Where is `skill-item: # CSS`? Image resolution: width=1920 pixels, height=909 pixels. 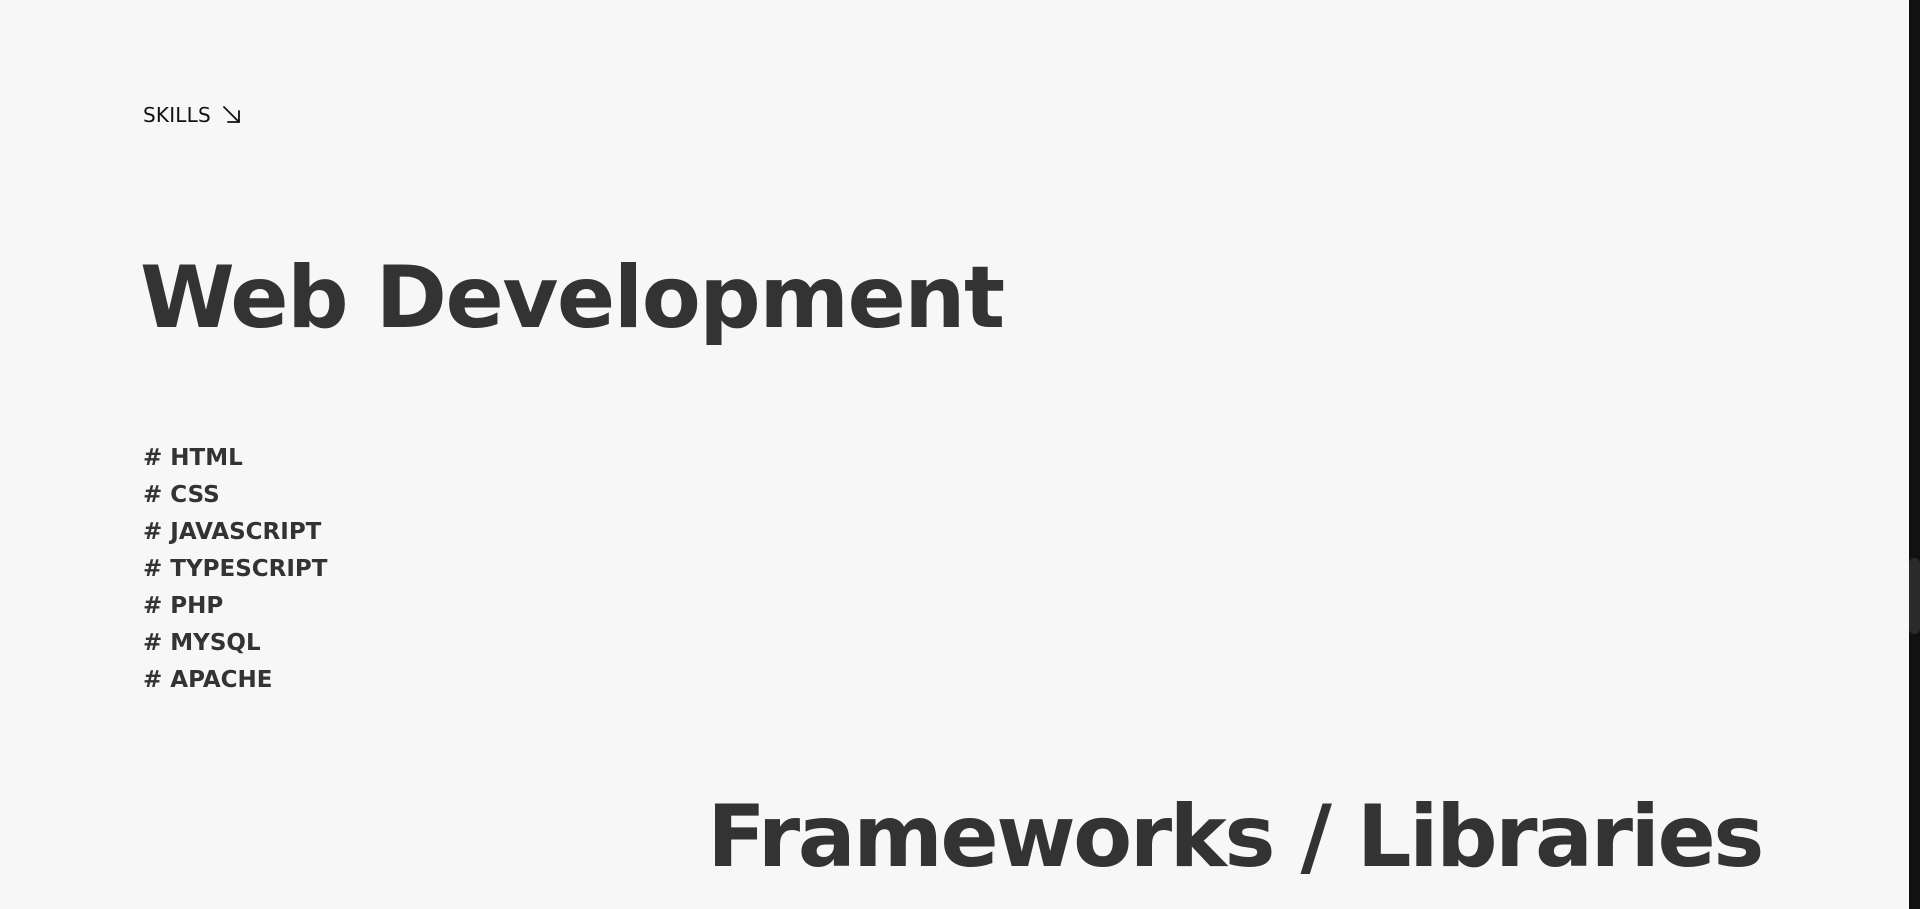
skill-item: # CSS is located at coordinates (235, 495).